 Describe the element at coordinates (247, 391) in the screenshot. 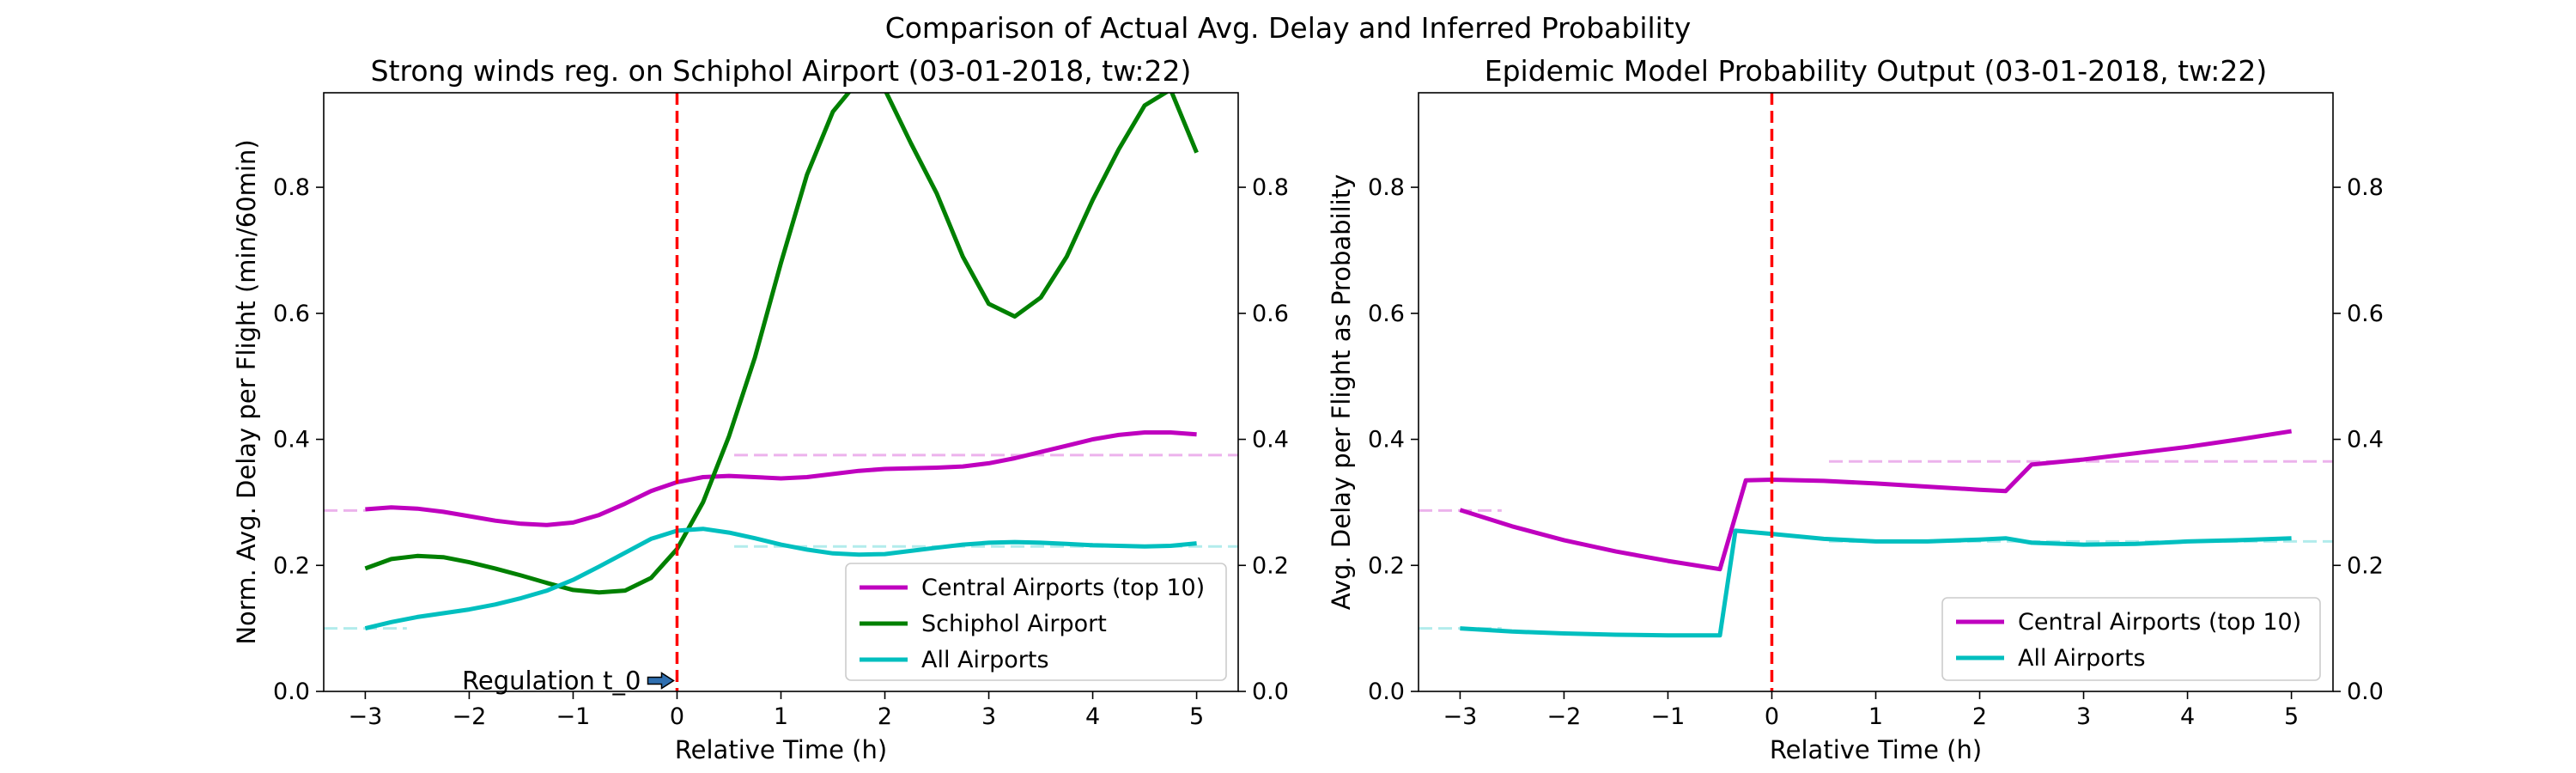

I see `y-axis-label: Norm. Avg. Delay per Flight (min/60min)` at that location.